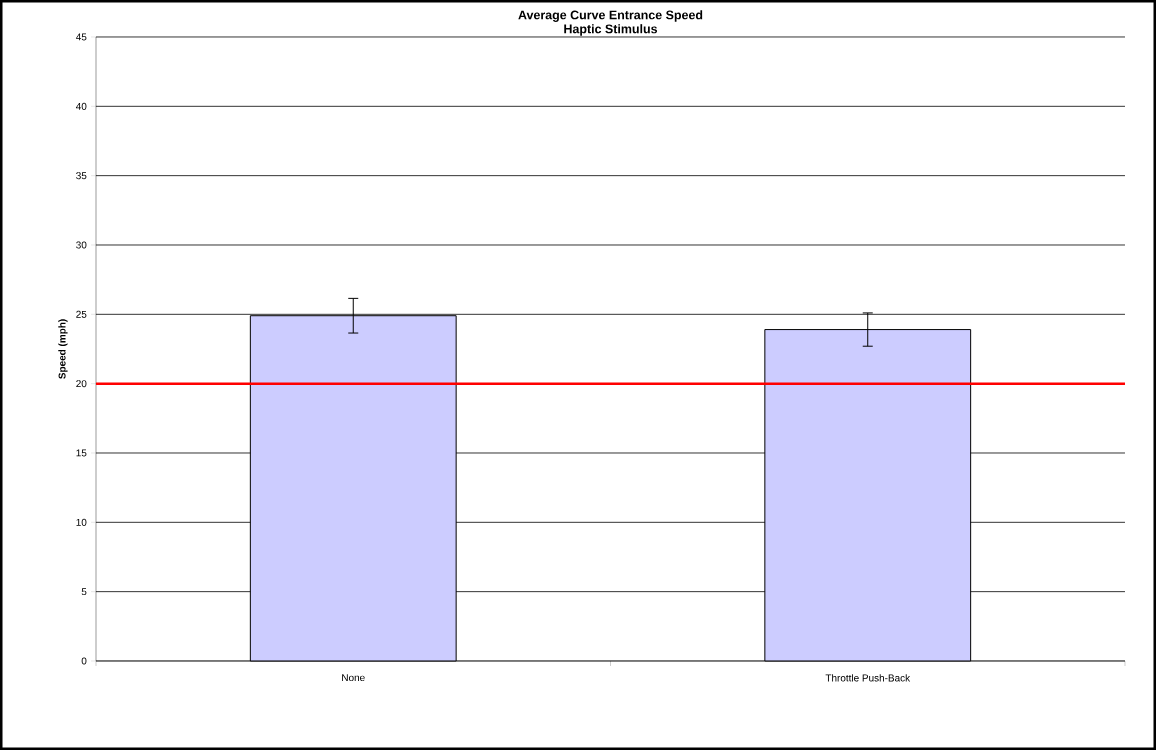 The height and width of the screenshot is (750, 1156). Describe the element at coordinates (81, 37) in the screenshot. I see `y-tick-label: 45` at that location.